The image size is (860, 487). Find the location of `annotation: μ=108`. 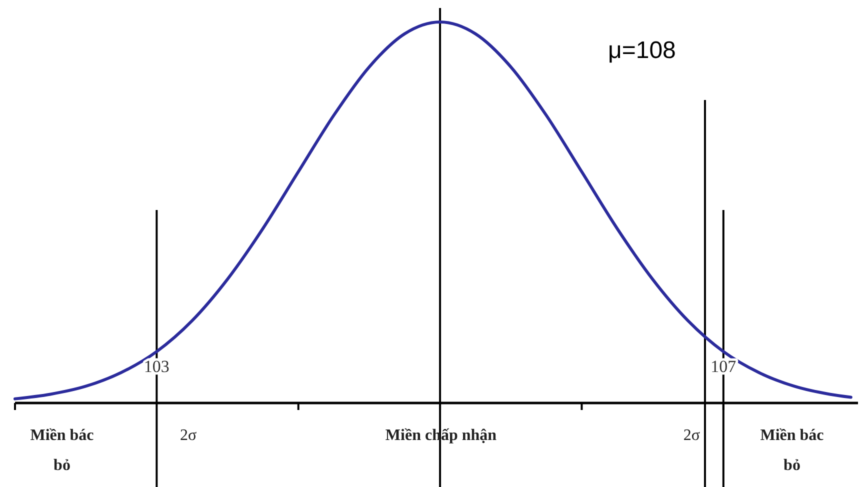

annotation: μ=108 is located at coordinates (642, 50).